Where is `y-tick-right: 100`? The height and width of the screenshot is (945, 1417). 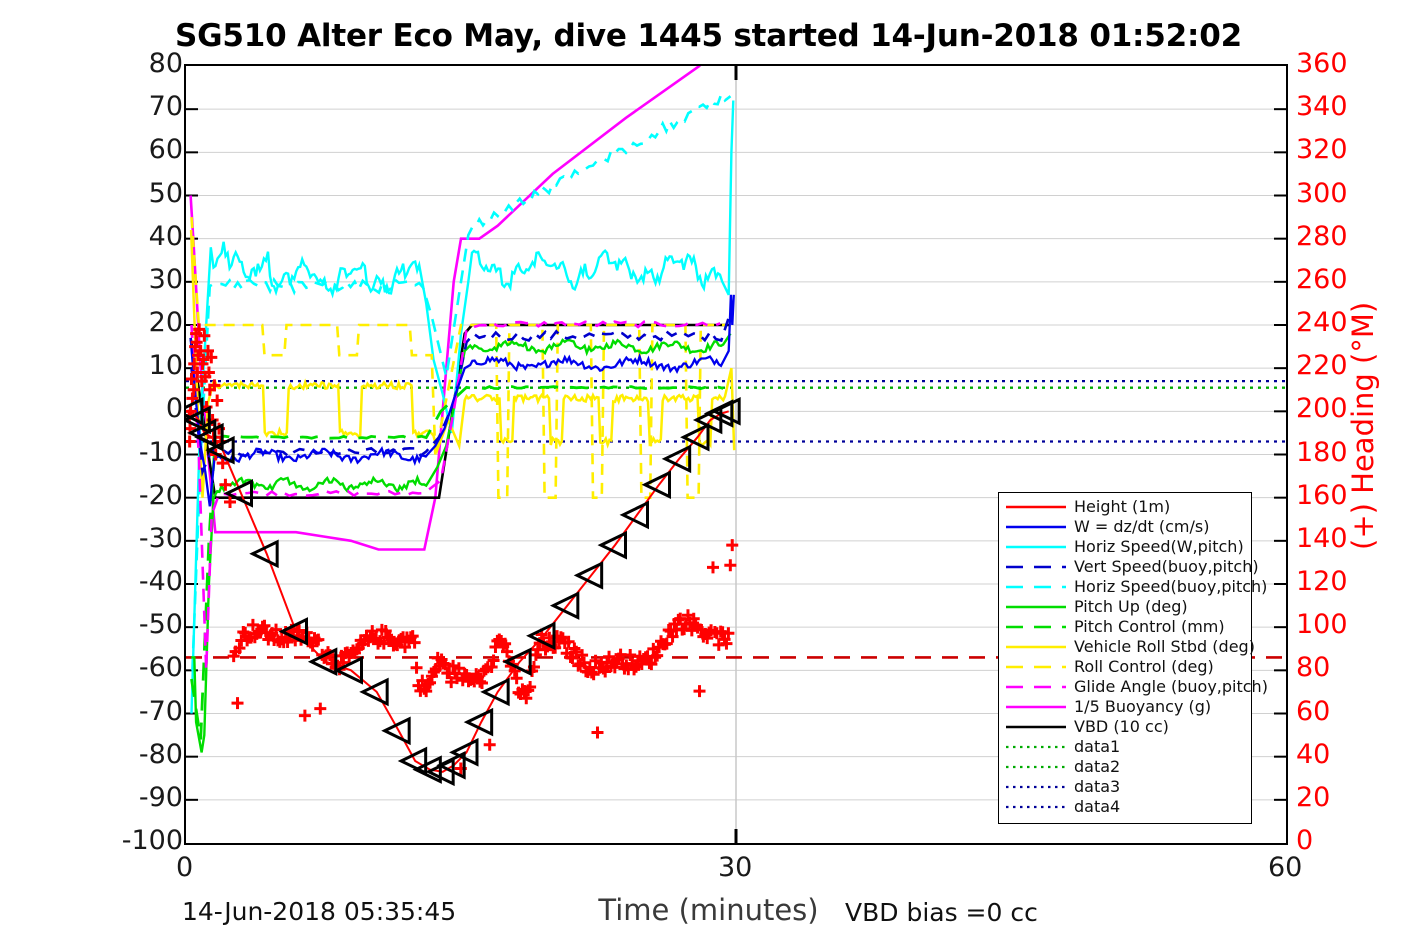
y-tick-right: 100 is located at coordinates (1322, 625).